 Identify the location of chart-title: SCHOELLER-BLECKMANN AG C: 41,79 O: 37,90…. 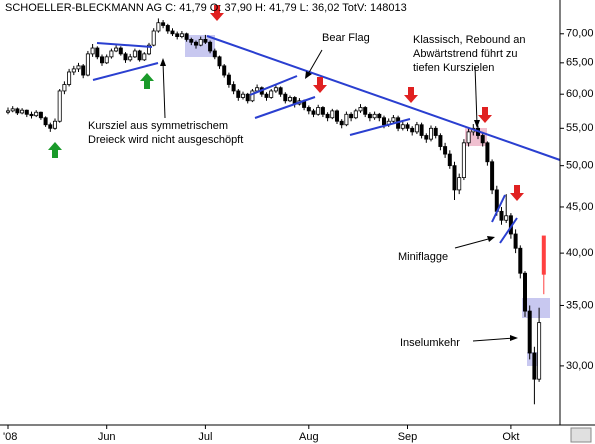
(206, 8).